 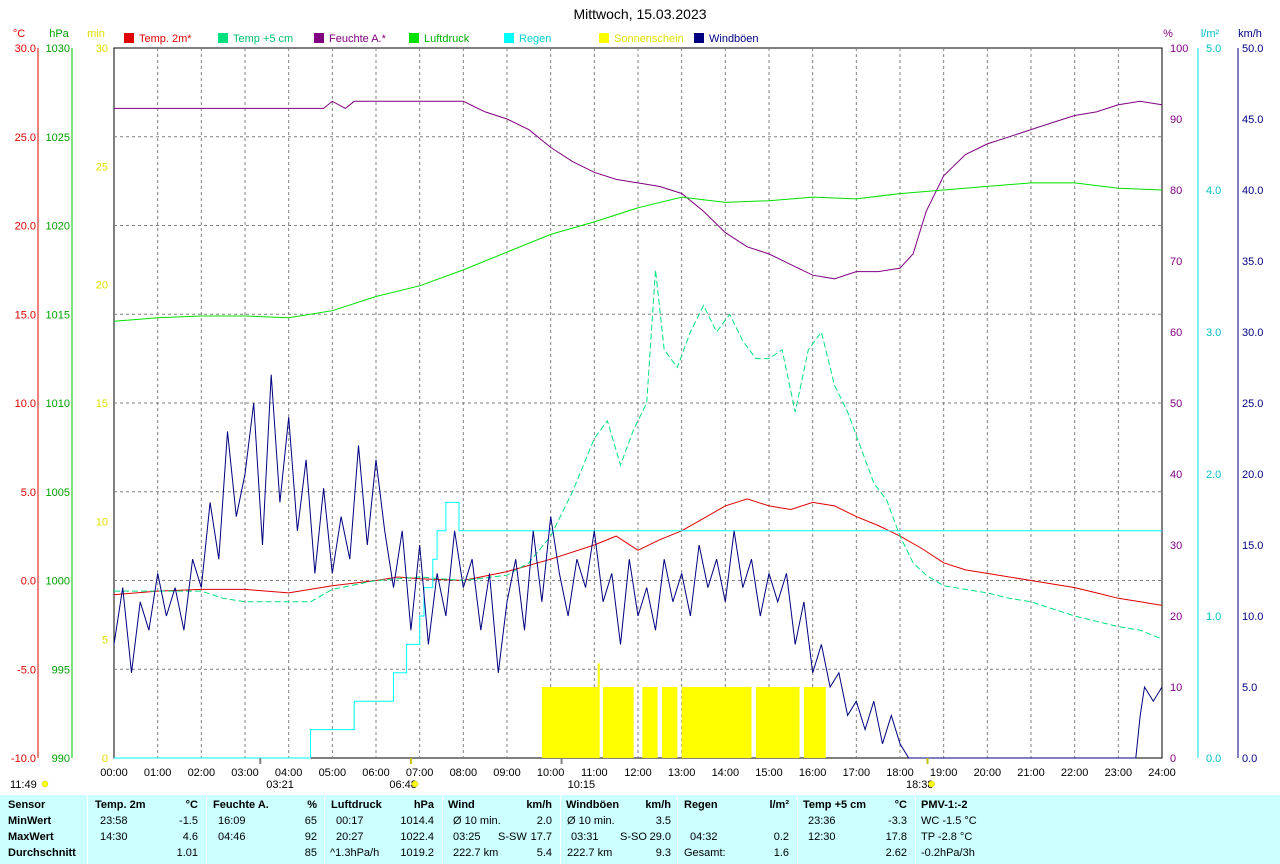 I want to click on legend-label-sonnenschein: Sonnenschein, so click(x=649, y=39).